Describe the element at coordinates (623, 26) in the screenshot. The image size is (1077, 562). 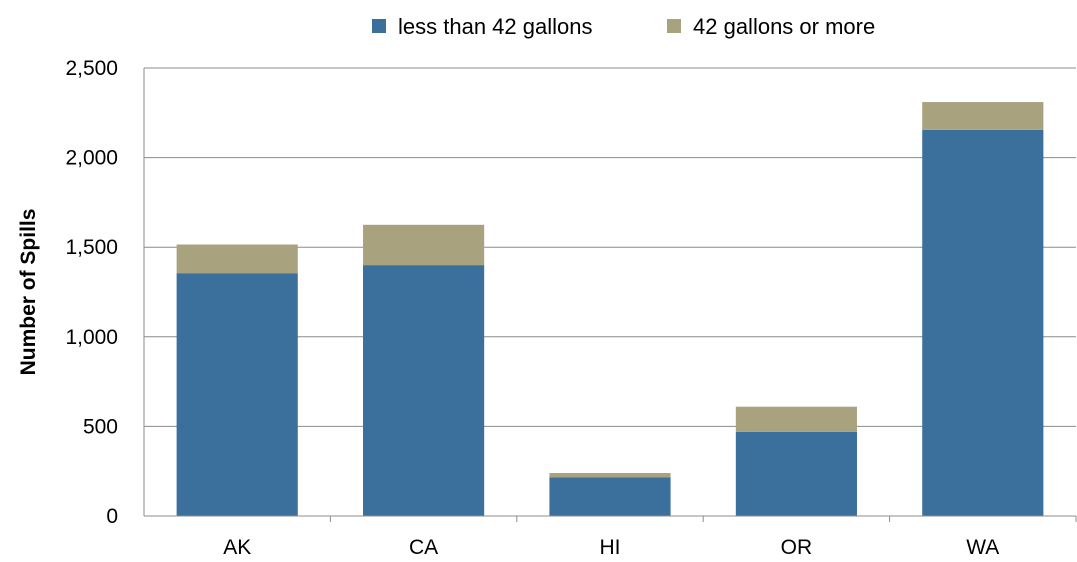
I see `legend: less than 42 gallons 42 gallons or more` at that location.